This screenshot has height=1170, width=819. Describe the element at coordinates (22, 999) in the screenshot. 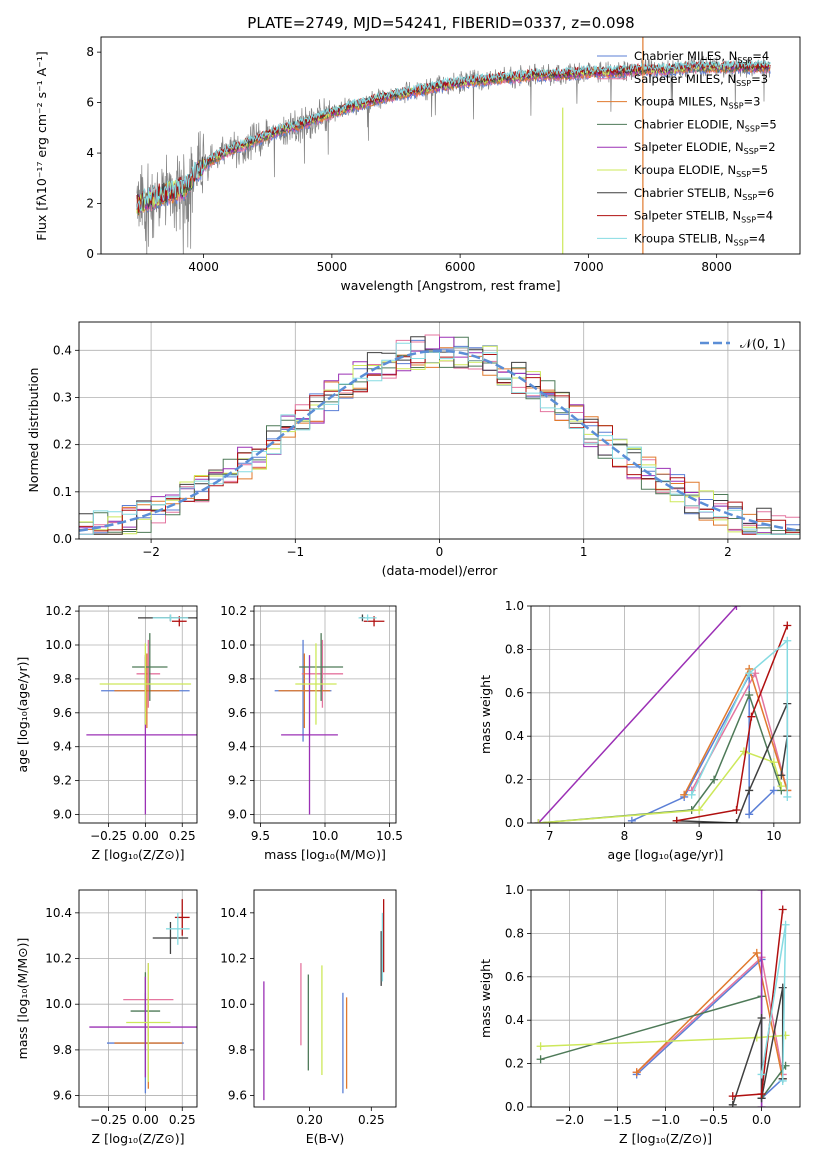

I see `y-axis-label: mass [log₁₀(M/M⊙)]` at that location.